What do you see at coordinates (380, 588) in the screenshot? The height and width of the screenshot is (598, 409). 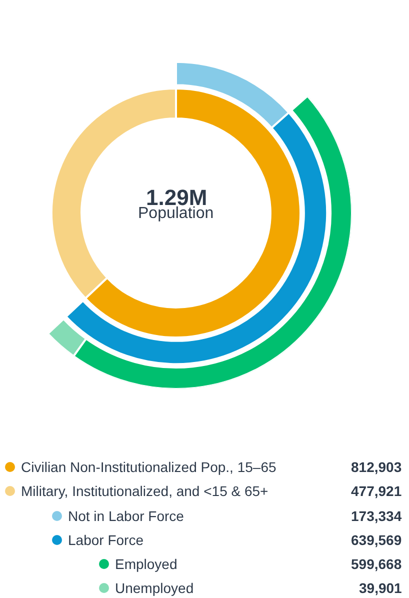 I see `data-label: 39,901` at bounding box center [380, 588].